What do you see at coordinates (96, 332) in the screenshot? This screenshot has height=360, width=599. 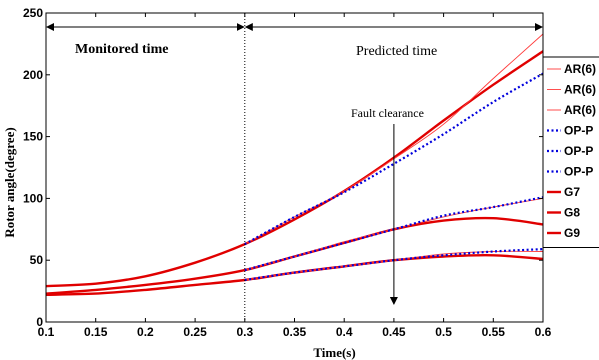 I see `x-tick-label: 0.15` at bounding box center [96, 332].